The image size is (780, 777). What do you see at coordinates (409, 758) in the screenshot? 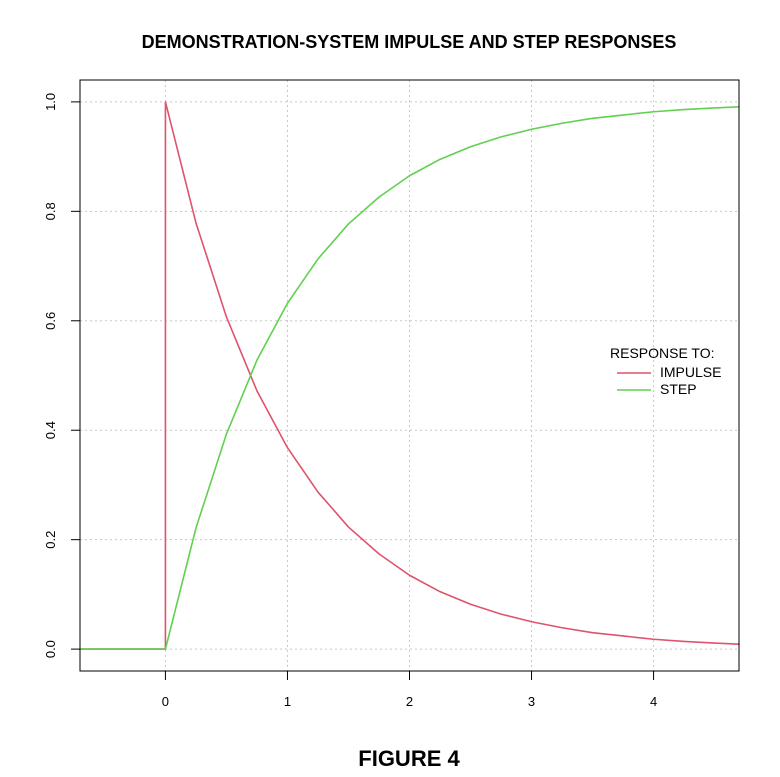
I see `figure-caption: FIGURE 4` at bounding box center [409, 758].